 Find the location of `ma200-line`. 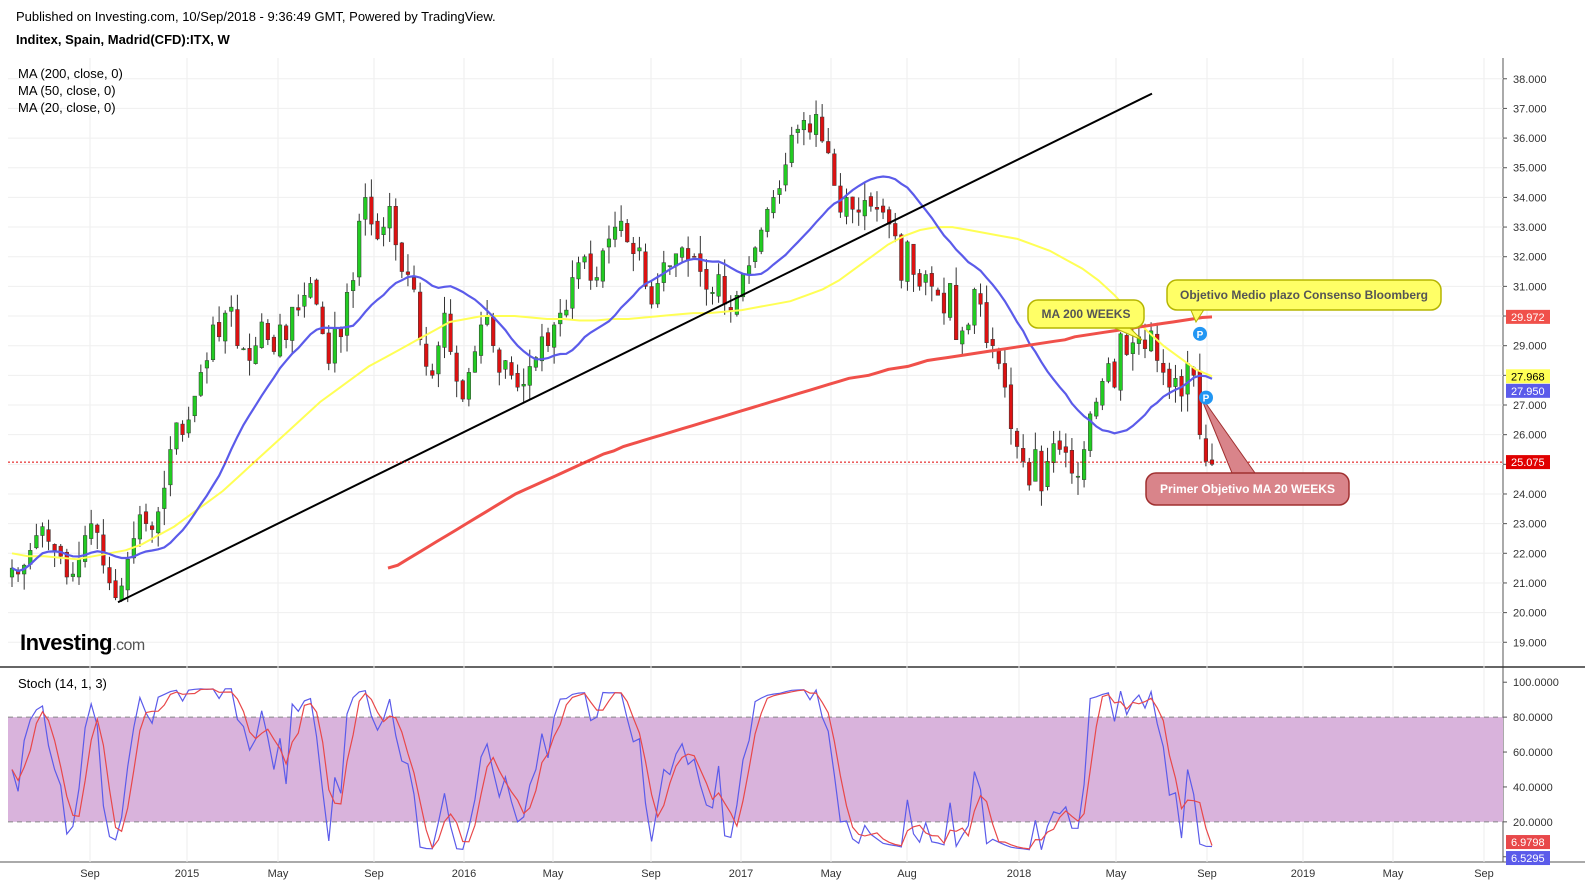

ma200-line is located at coordinates (800, 442).